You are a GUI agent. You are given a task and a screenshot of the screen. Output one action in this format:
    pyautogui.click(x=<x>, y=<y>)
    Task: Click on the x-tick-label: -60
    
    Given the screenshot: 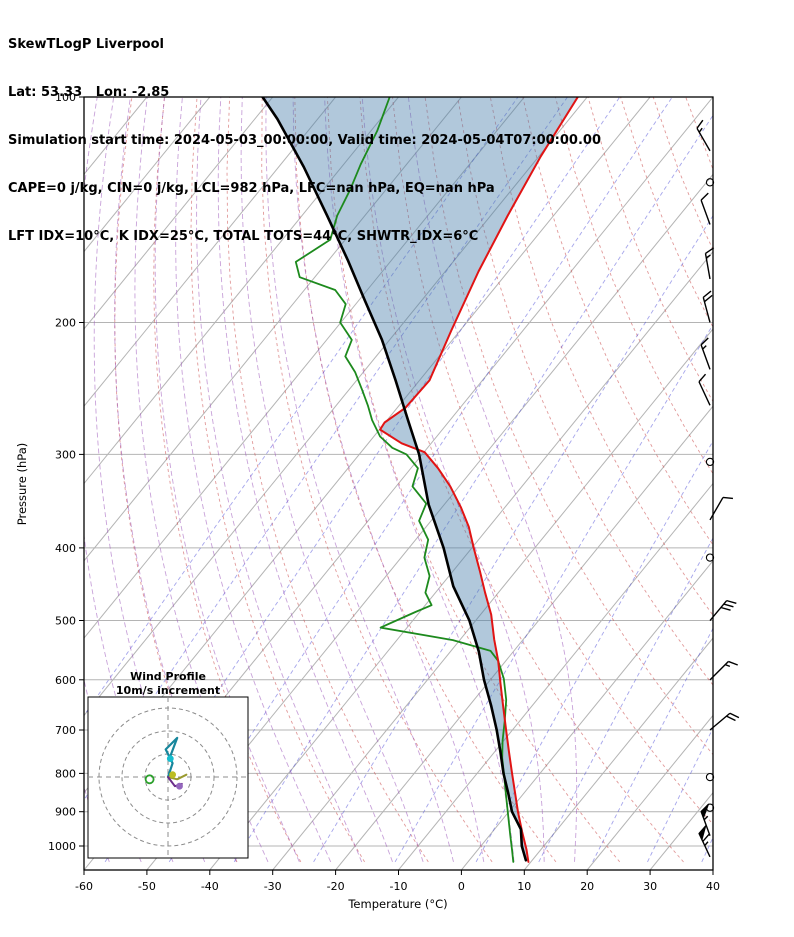 What is the action you would take?
    pyautogui.click(x=84, y=886)
    